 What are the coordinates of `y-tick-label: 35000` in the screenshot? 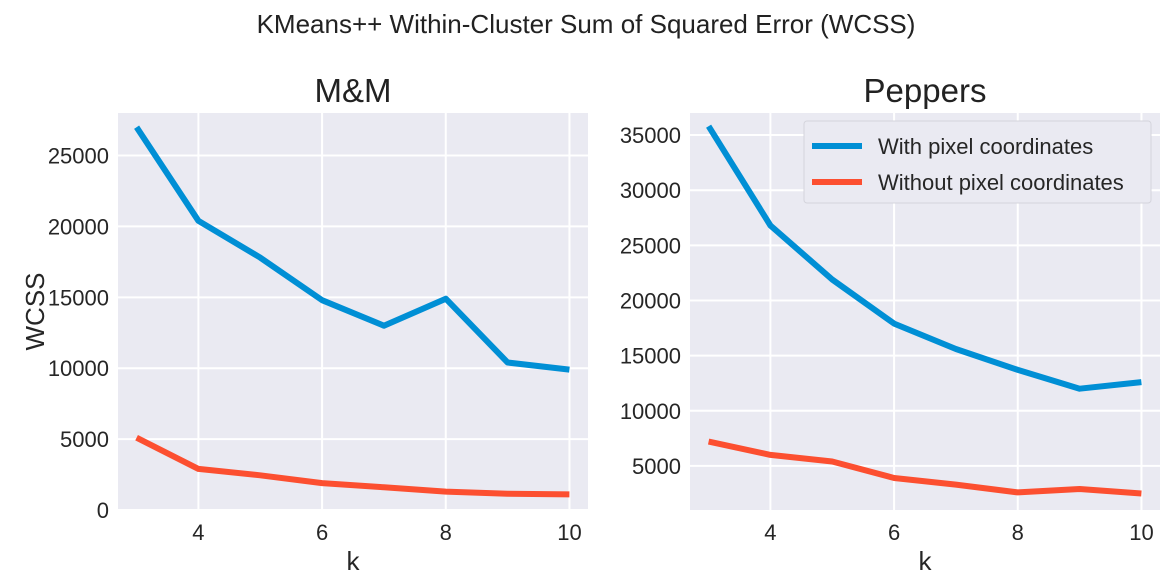 It's located at (650, 135).